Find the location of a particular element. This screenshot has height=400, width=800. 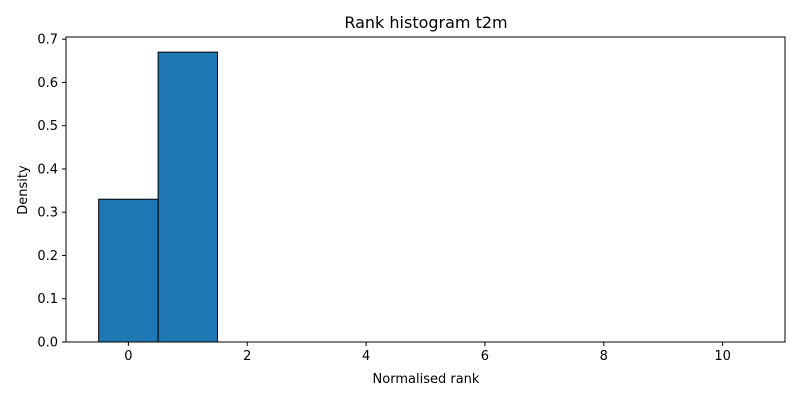

y-tick-label: 0.5 is located at coordinates (47, 126).